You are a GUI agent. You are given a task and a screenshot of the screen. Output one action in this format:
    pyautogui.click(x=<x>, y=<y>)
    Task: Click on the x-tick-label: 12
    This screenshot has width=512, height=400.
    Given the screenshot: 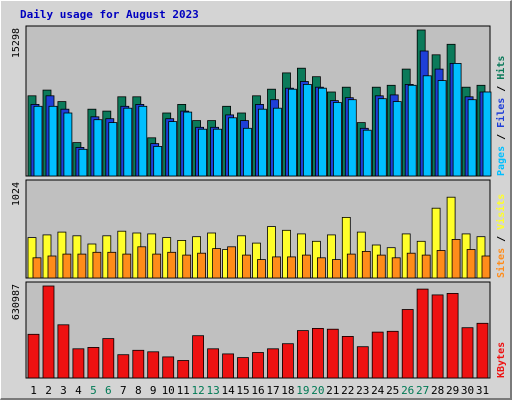 What is the action you would take?
    pyautogui.click(x=197, y=390)
    